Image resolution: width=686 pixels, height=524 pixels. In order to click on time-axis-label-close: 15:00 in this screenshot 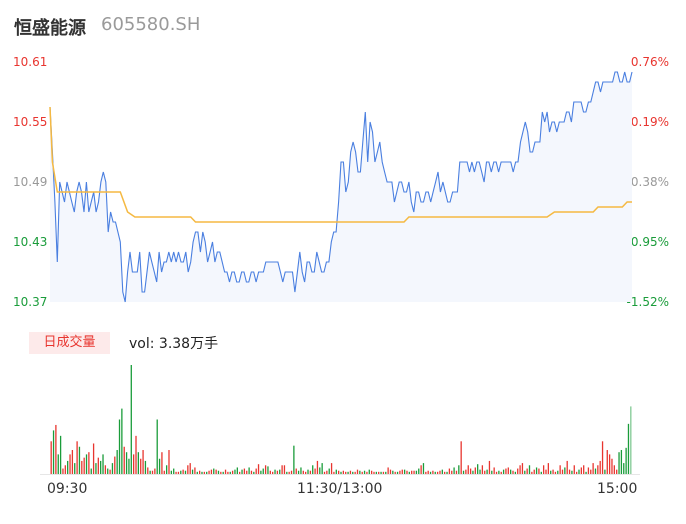, I will do `click(617, 489)`.